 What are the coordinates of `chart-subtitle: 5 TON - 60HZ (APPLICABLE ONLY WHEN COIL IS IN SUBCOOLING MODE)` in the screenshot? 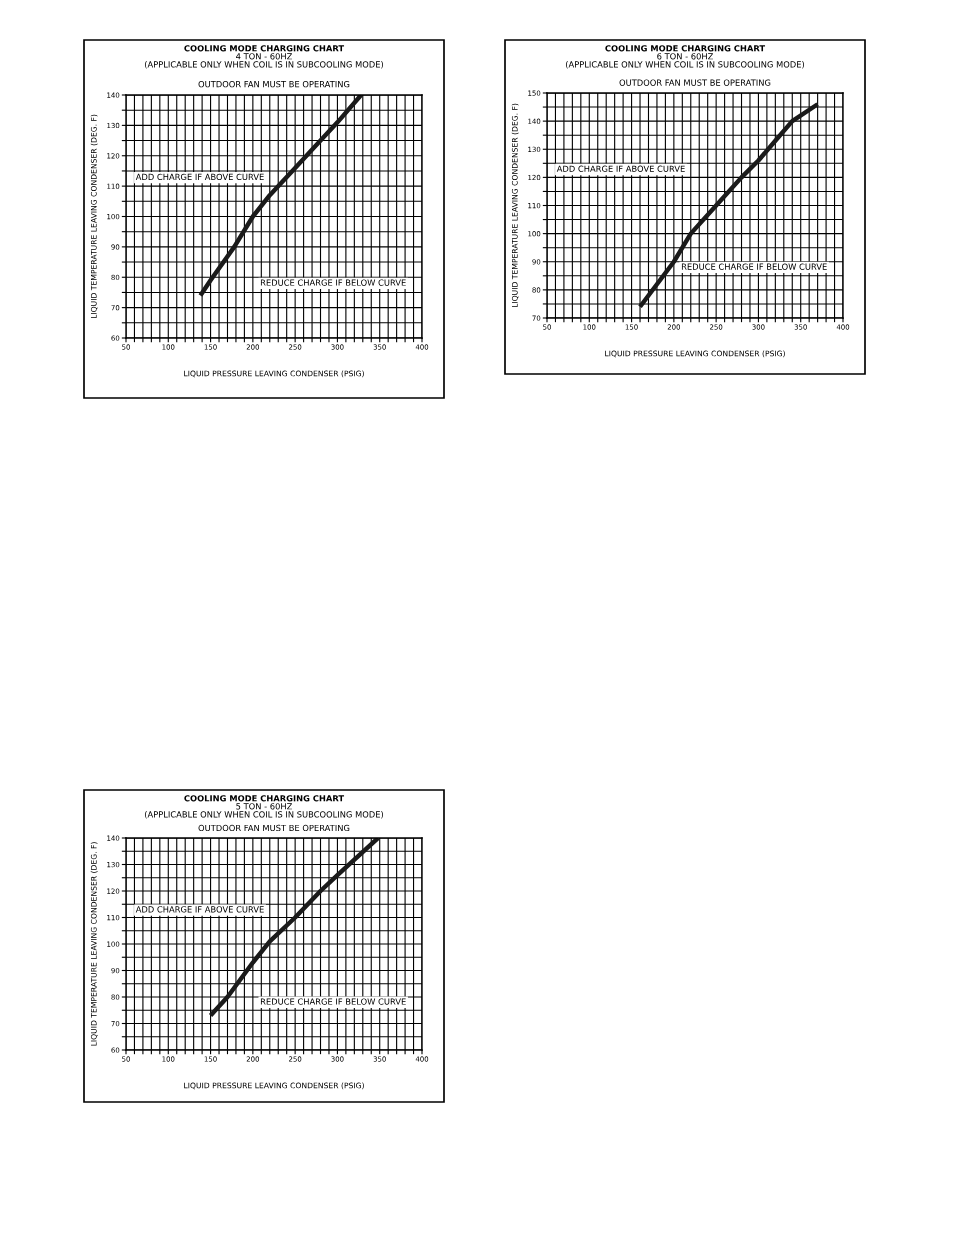 It's located at (264, 811).